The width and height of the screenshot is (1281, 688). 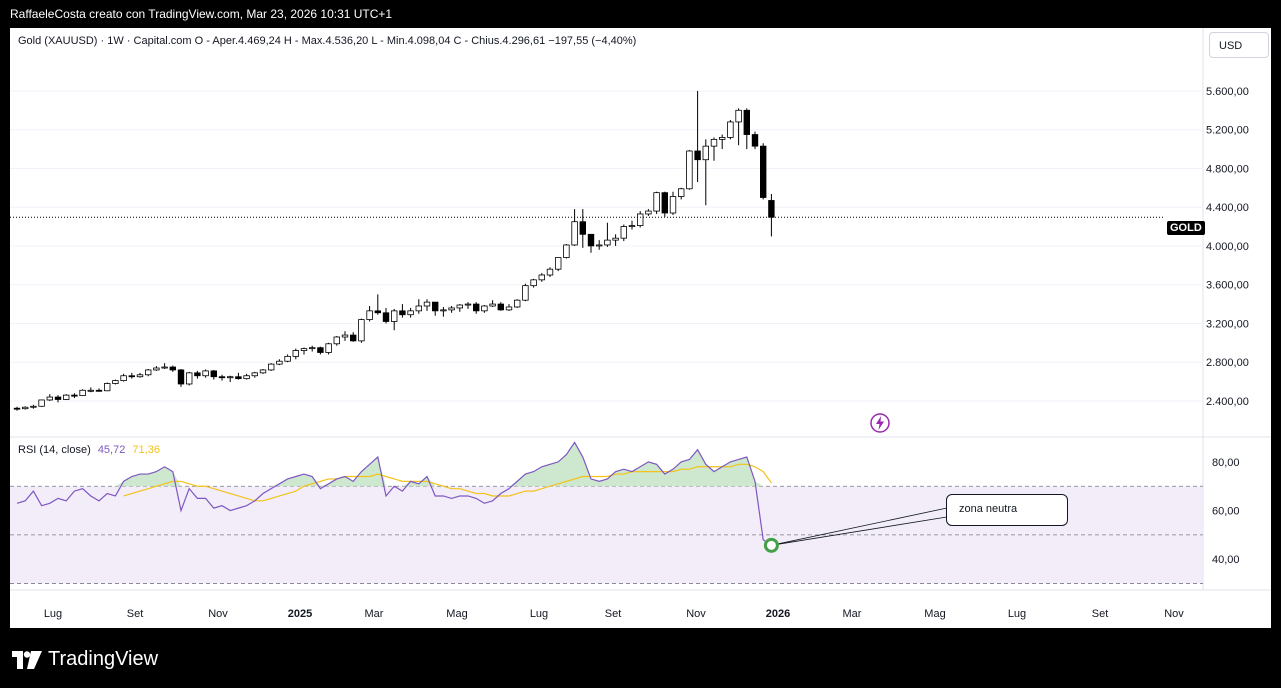 What do you see at coordinates (1186, 228) in the screenshot?
I see `last-price-label: GOLD` at bounding box center [1186, 228].